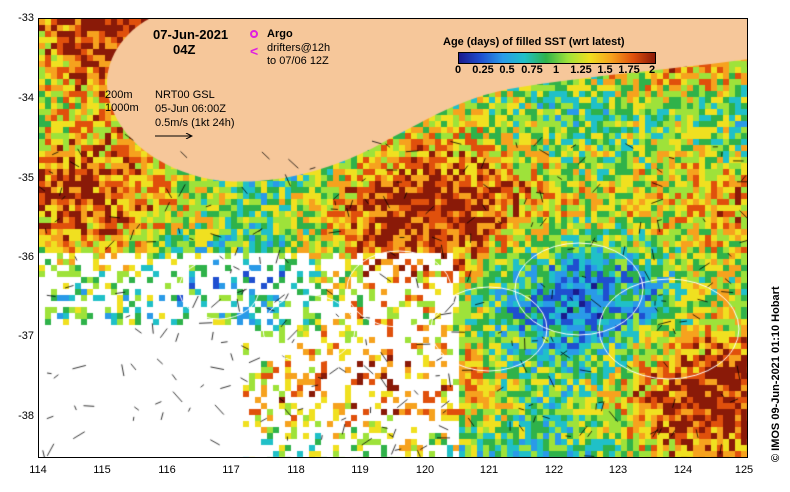 This screenshot has width=790, height=492. What do you see at coordinates (26, 257) in the screenshot?
I see `y-tick: -36` at bounding box center [26, 257].